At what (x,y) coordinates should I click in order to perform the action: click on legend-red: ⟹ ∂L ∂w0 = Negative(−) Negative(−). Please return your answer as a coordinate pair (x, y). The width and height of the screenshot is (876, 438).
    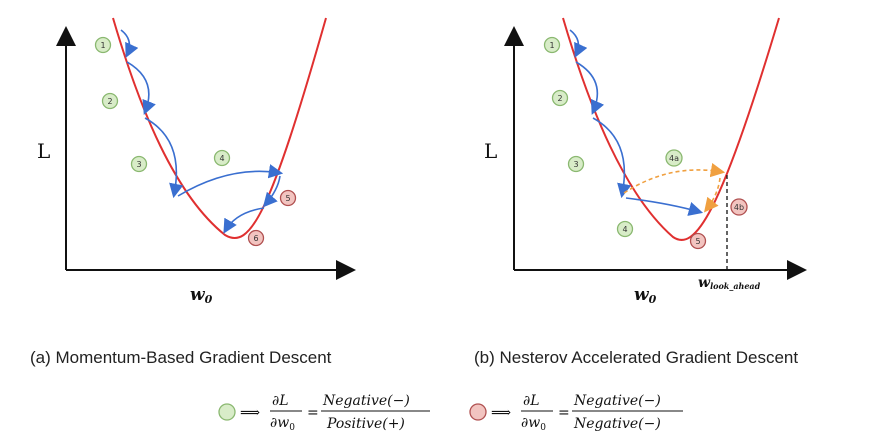
    Looking at the image, I should click on (576, 413).